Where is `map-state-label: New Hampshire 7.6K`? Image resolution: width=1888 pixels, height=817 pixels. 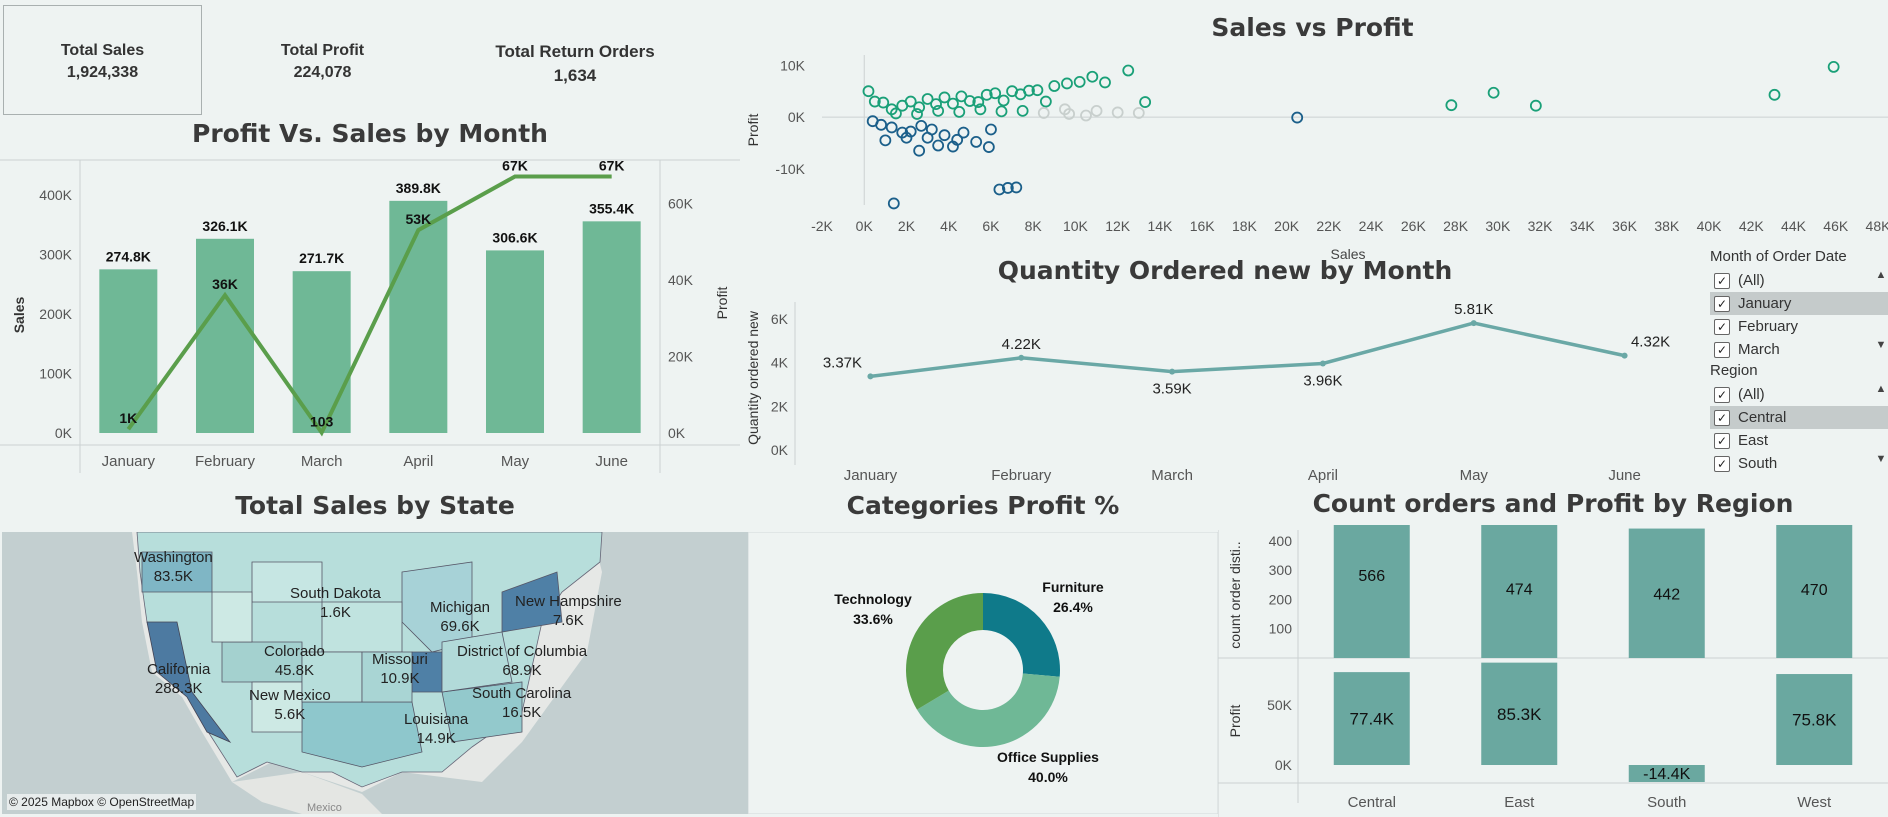
map-state-label: New Hampshire 7.6K is located at coordinates (568, 611).